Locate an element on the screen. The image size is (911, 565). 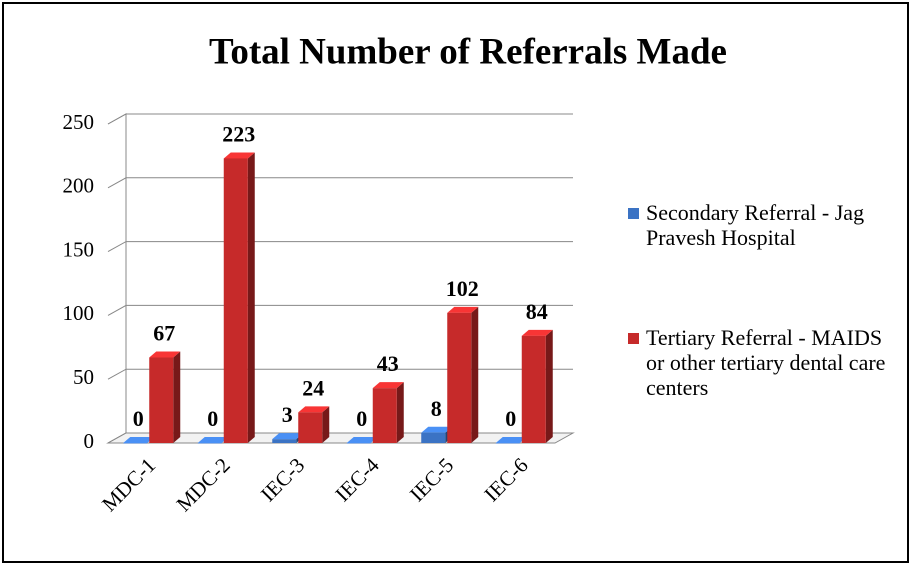
data-label: 84 is located at coordinates (537, 311).